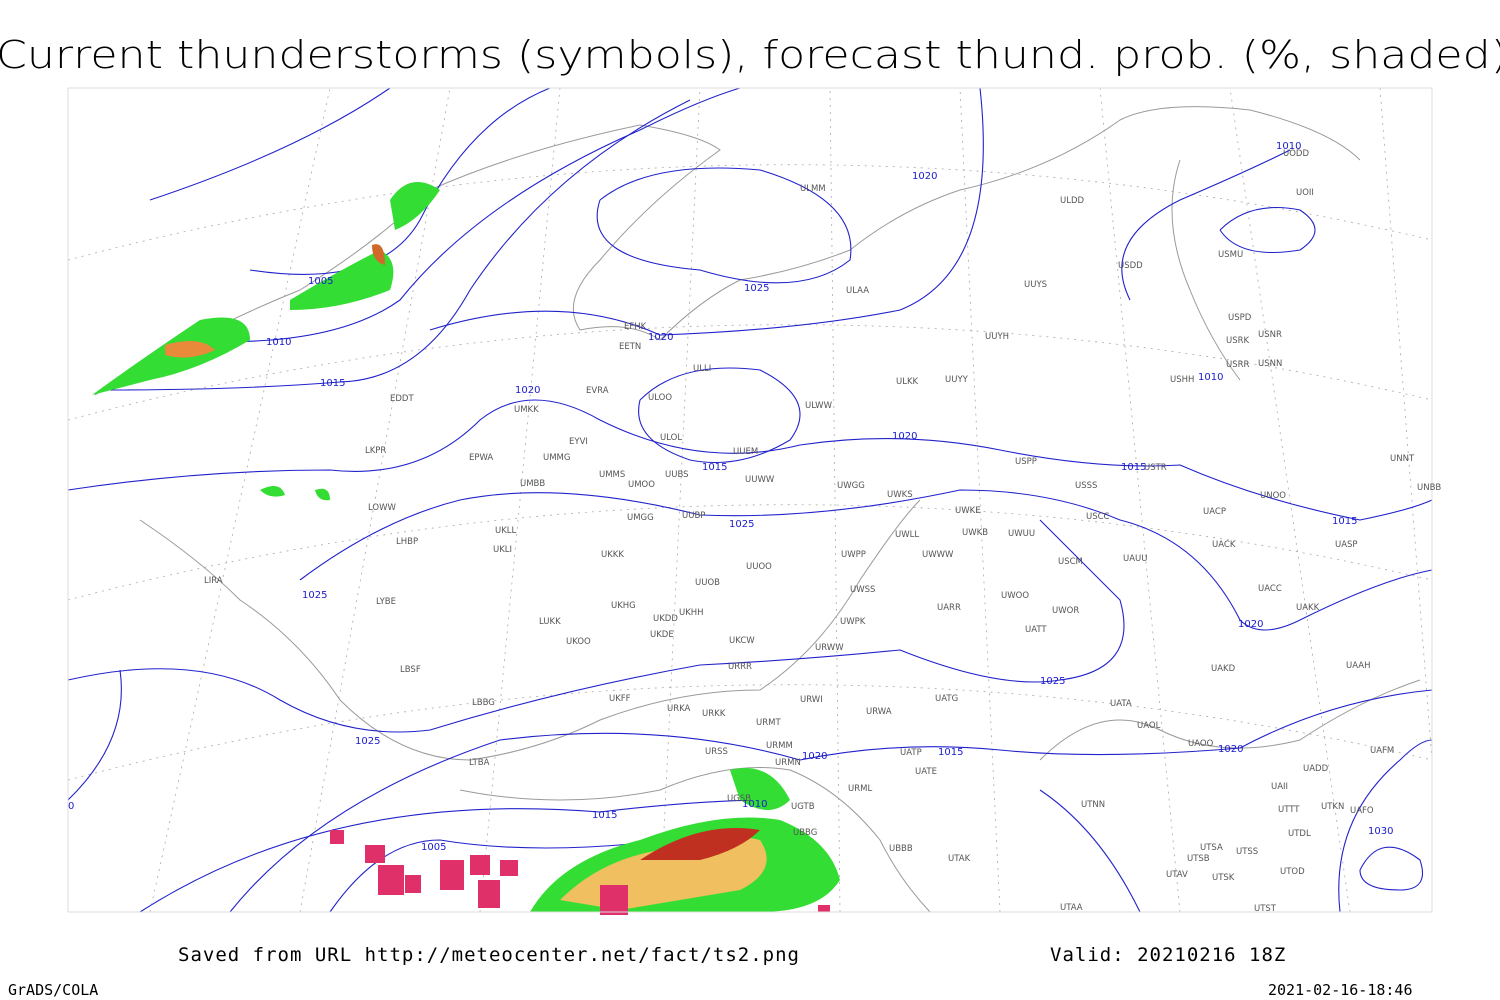 This screenshot has height=1000, width=1500. Describe the element at coordinates (938, 555) in the screenshot. I see `station-label: UWWW` at that location.